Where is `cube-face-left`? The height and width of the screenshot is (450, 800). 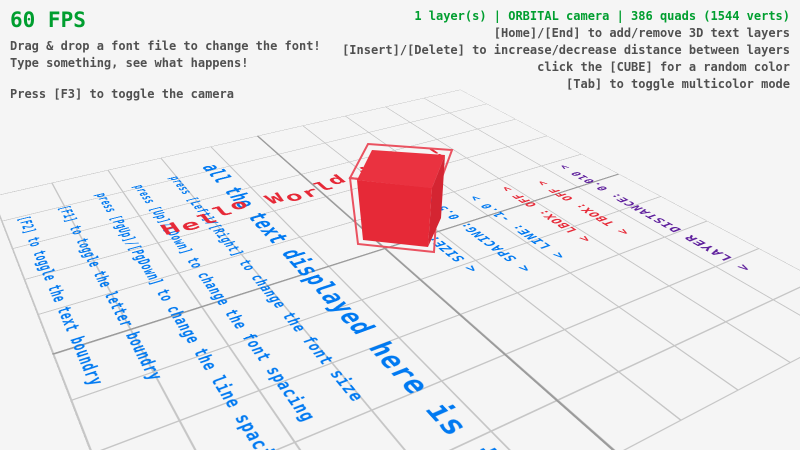 cube-face-left is located at coordinates (394, 213).